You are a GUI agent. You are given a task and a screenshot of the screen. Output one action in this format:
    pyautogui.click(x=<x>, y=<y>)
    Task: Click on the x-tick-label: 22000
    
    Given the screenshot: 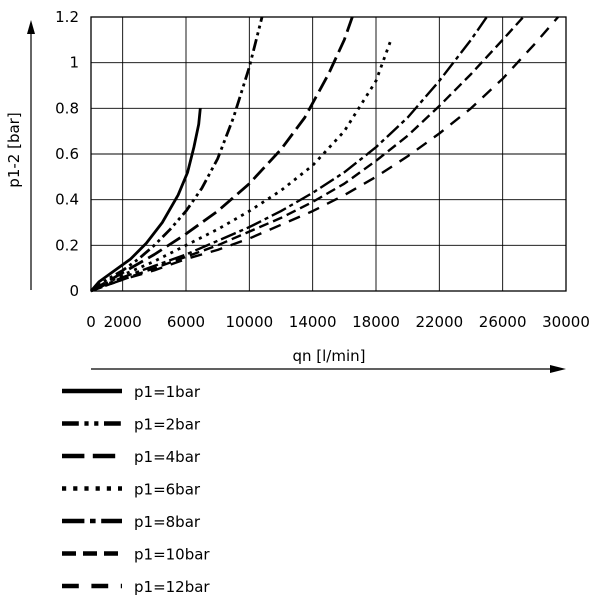 What is the action you would take?
    pyautogui.click(x=439, y=322)
    